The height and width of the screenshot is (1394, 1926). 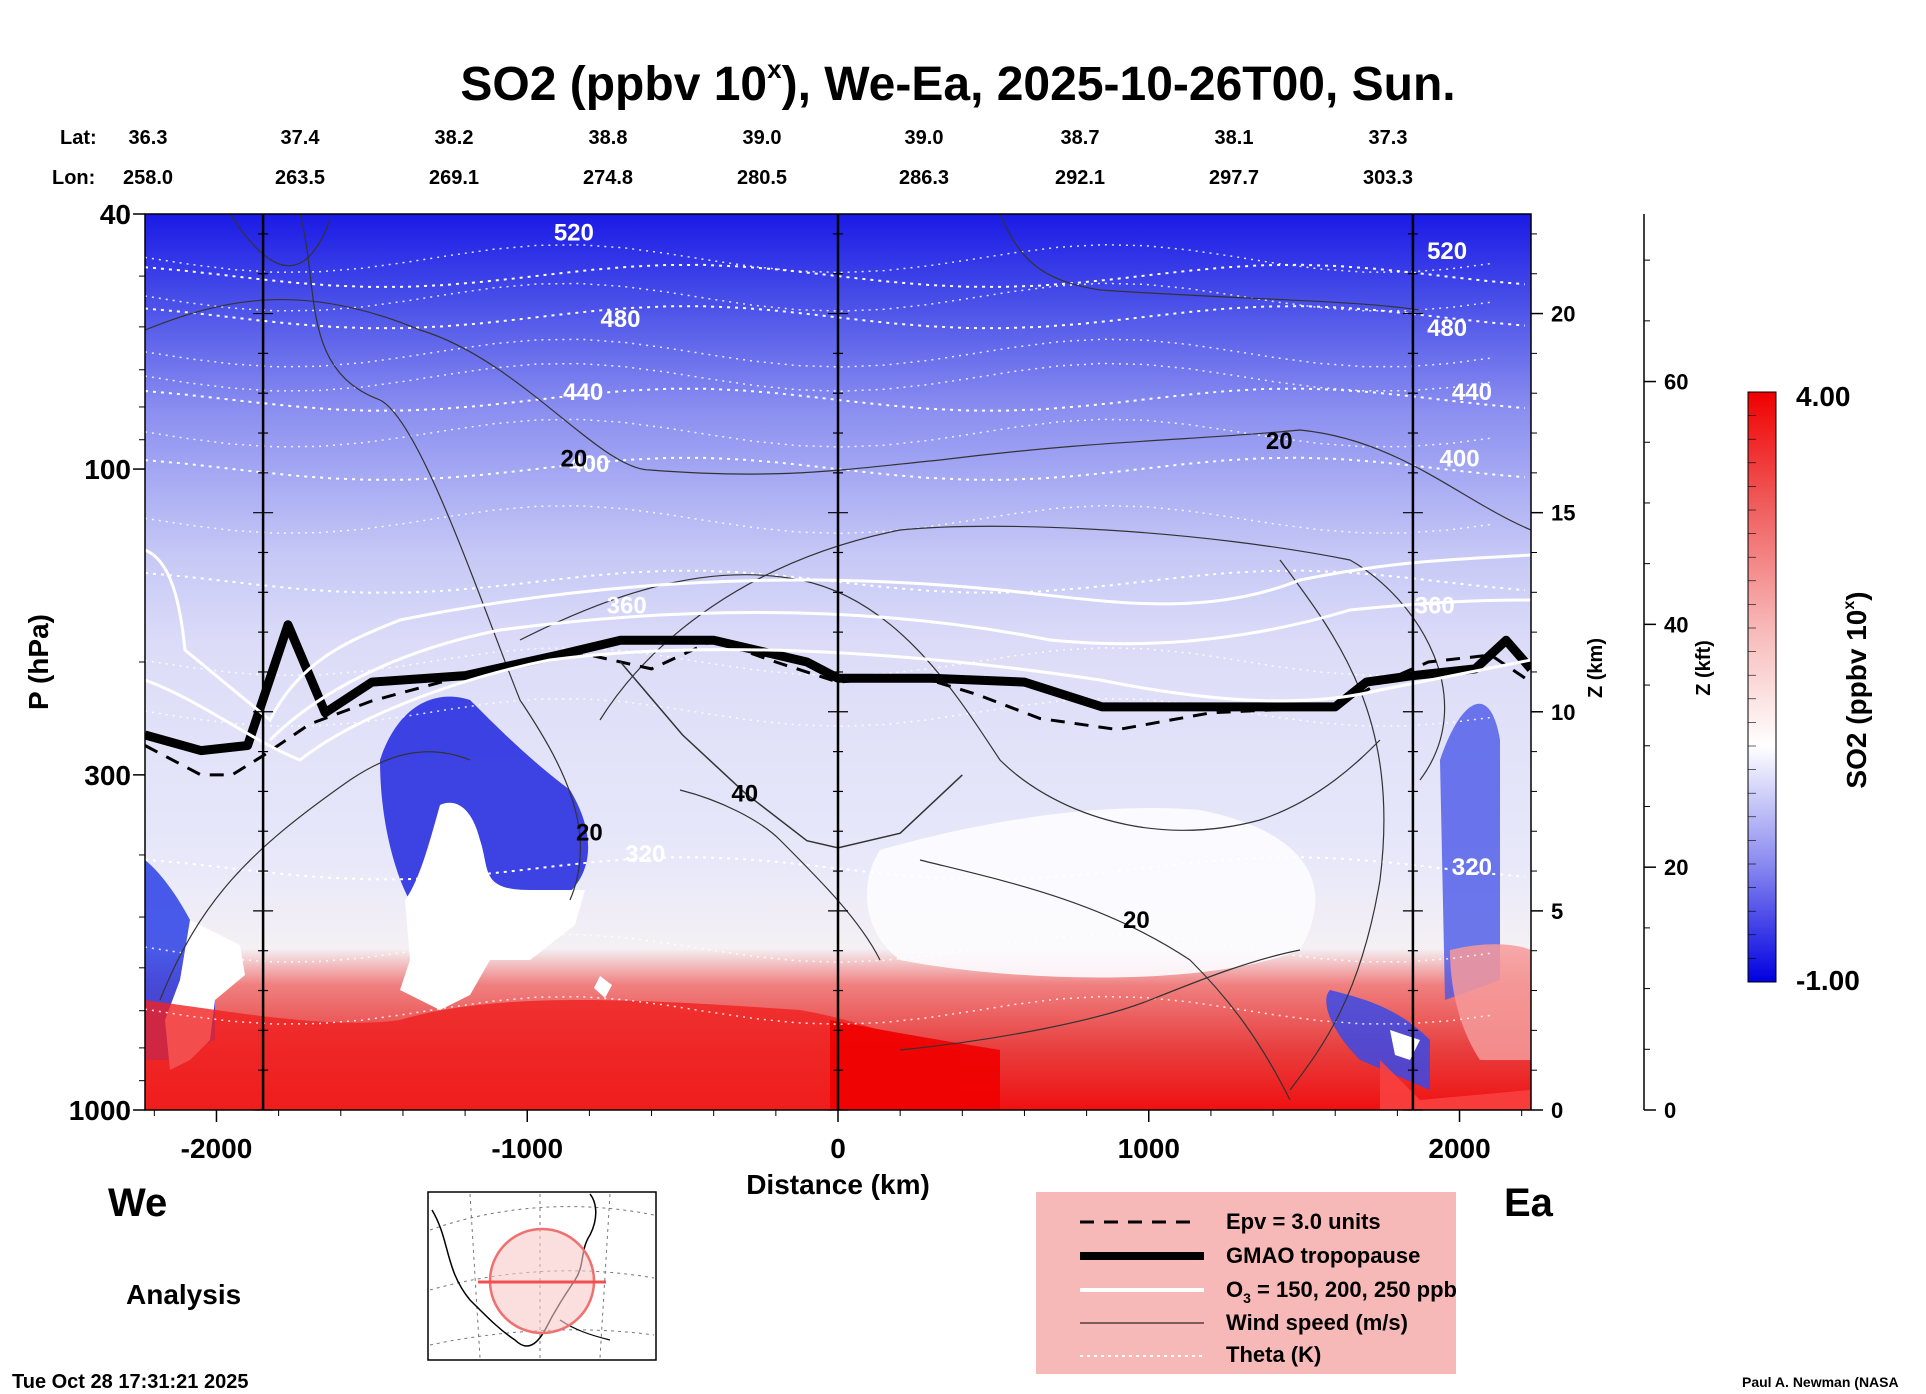 I want to click on z-kft-tick-label: 60, so click(x=1676, y=382).